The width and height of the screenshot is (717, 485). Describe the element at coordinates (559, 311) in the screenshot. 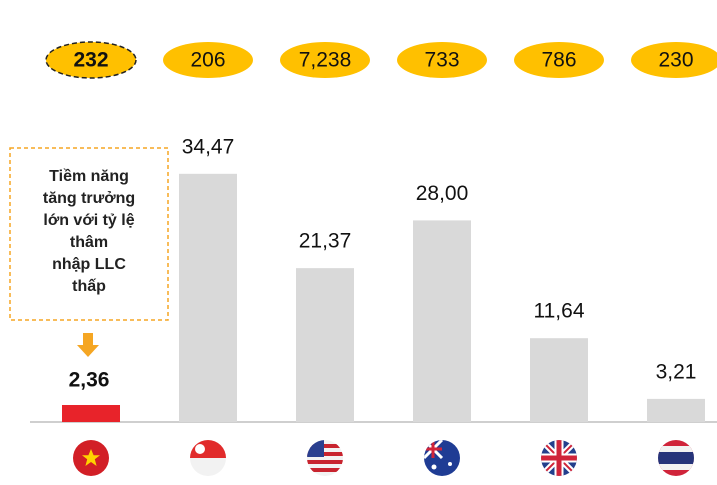

I see `value-label: 11,64` at that location.